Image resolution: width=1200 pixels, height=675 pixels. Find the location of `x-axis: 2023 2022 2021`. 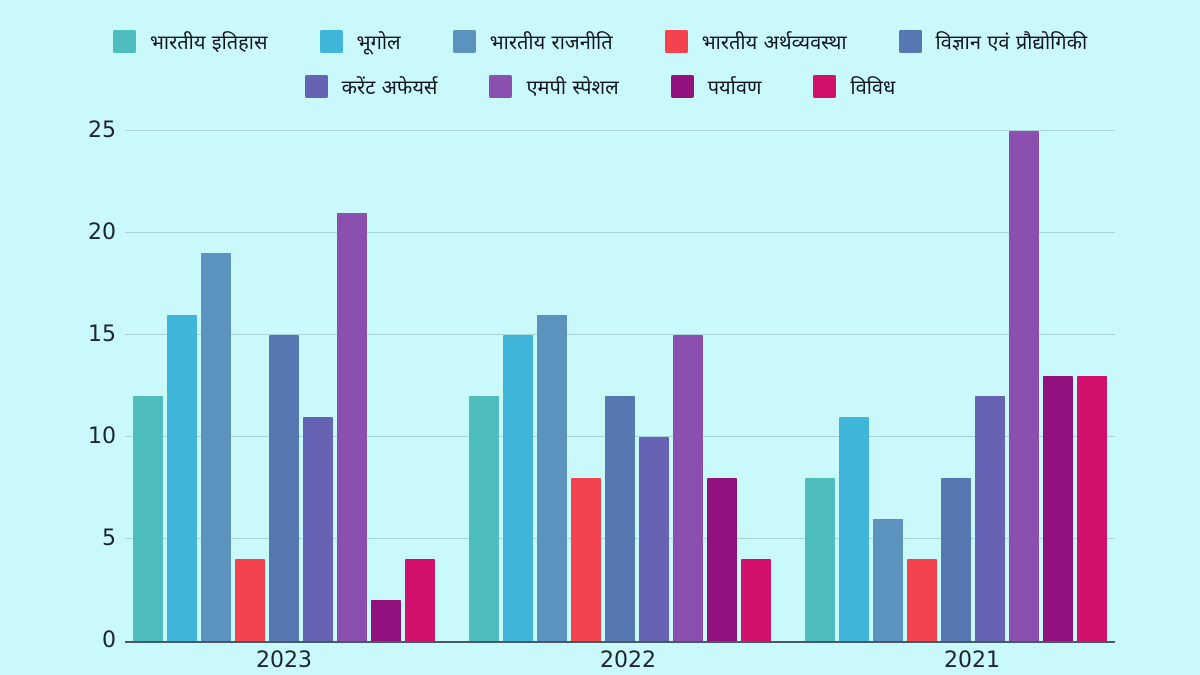

x-axis: 2023 2022 2021 is located at coordinates (628, 660).